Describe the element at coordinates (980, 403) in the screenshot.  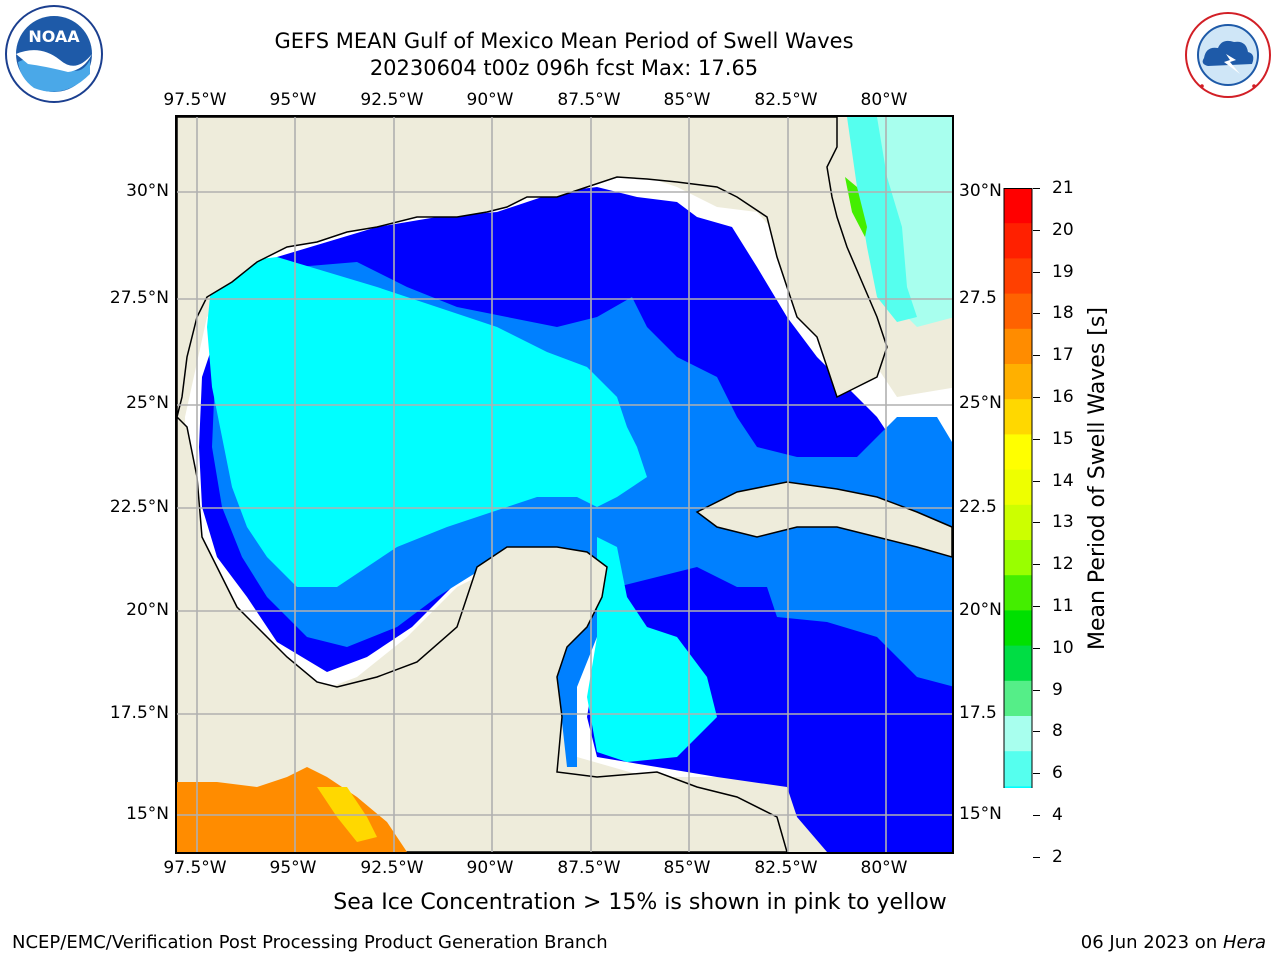
I see `lat-label-right-25: 25°N` at that location.